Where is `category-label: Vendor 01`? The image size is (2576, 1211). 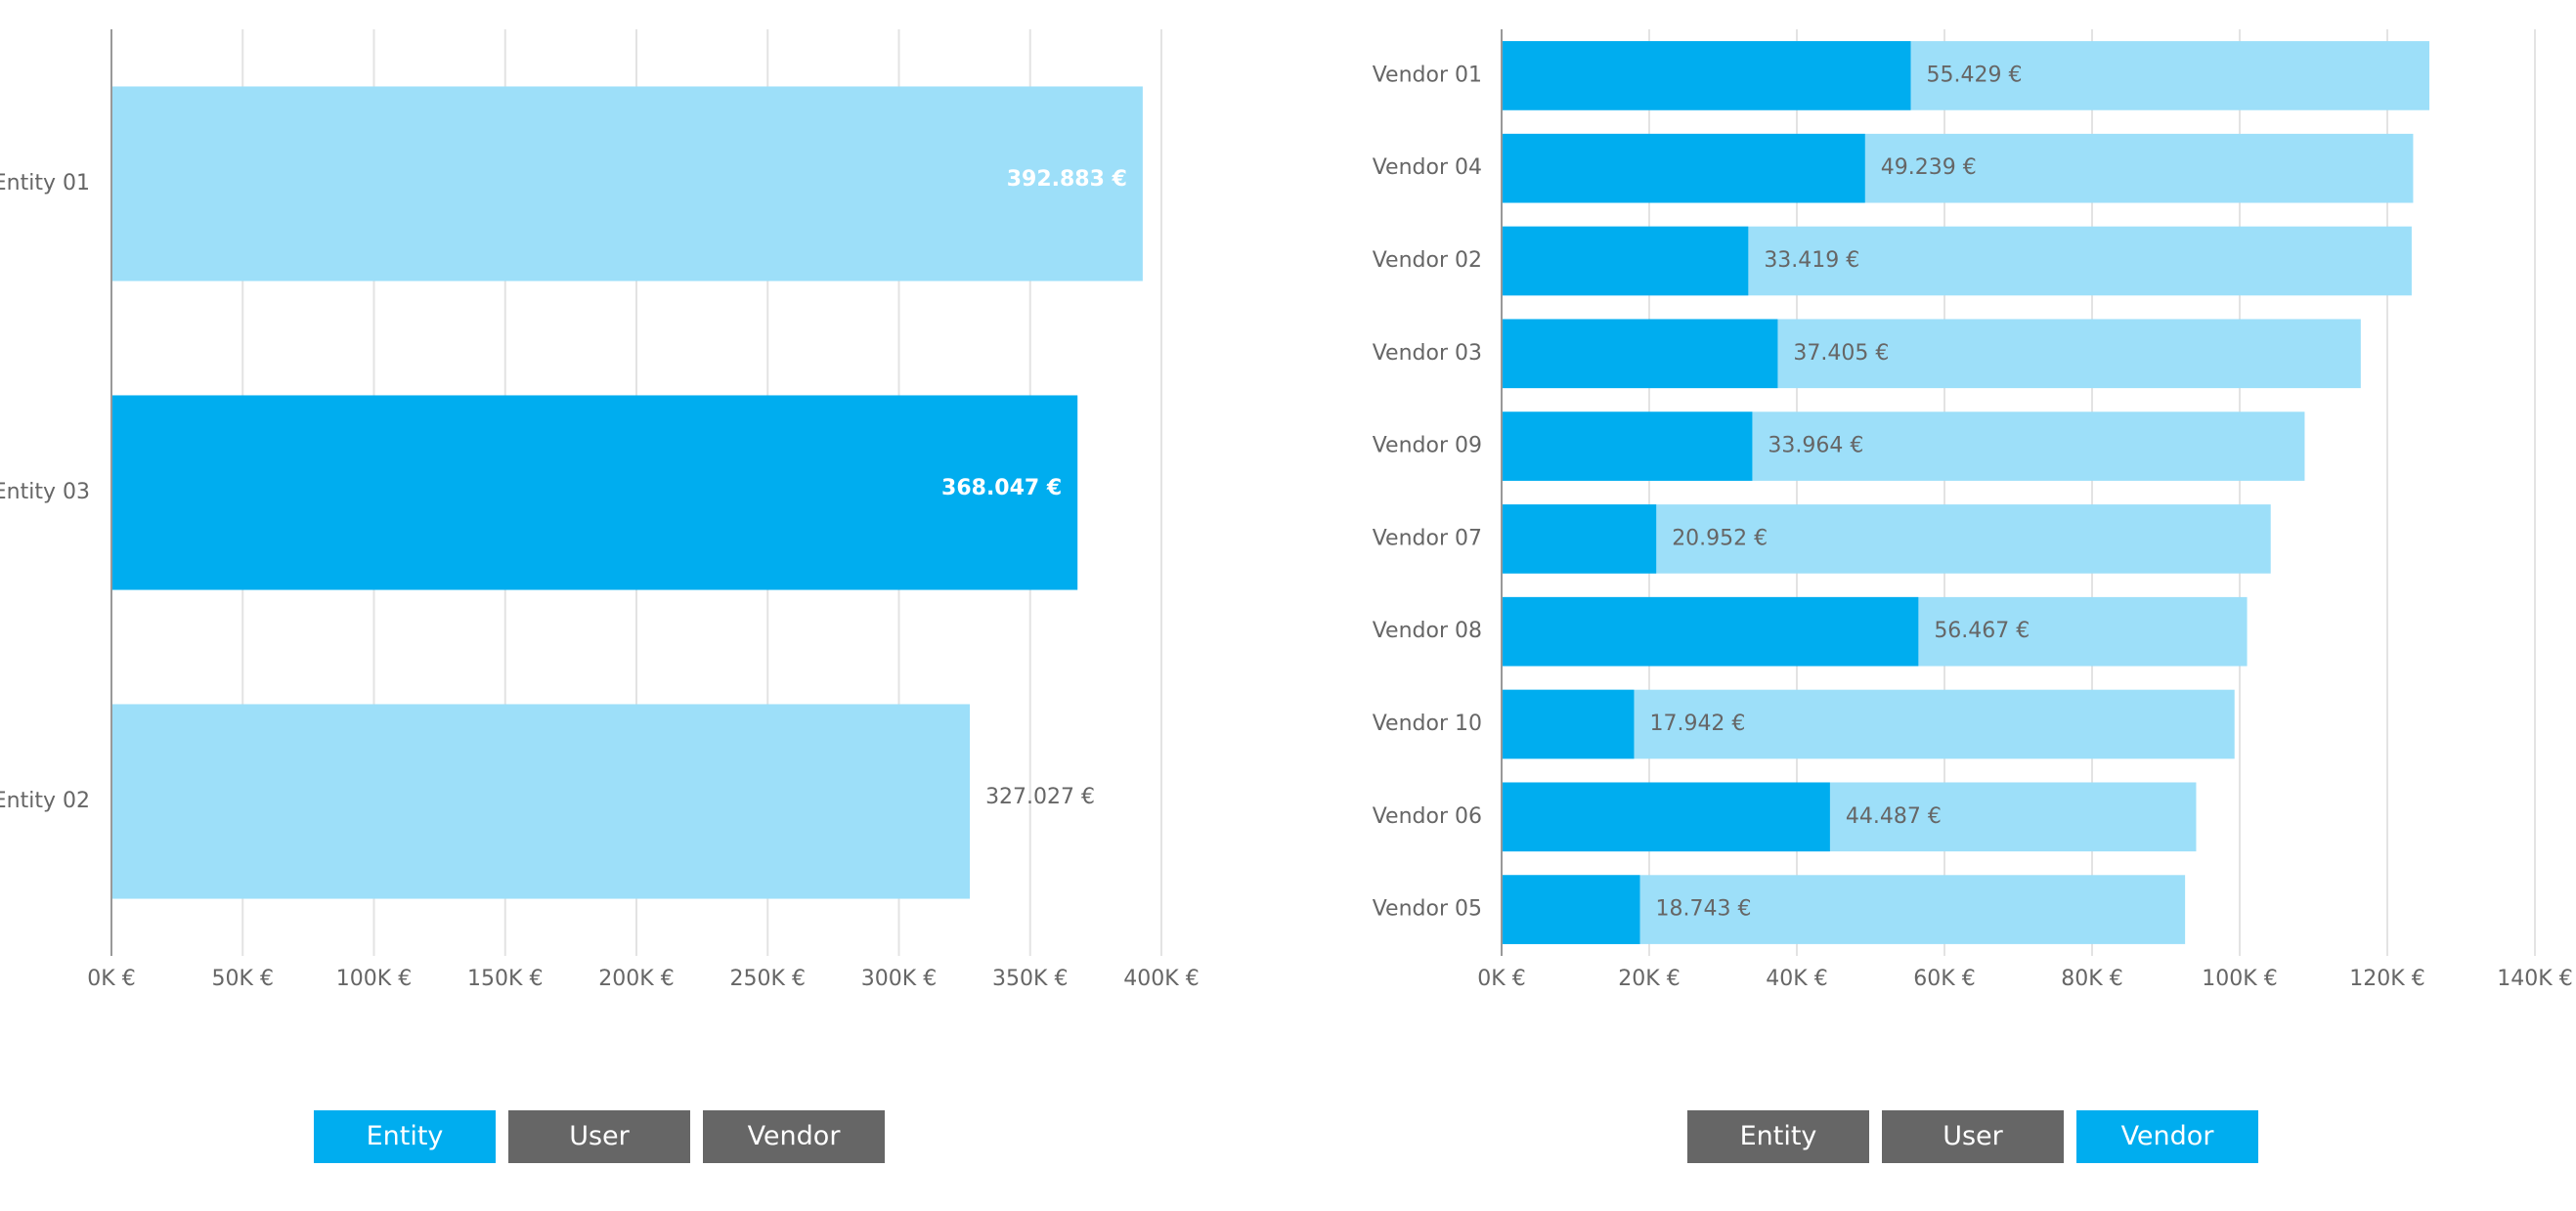 category-label: Vendor 01 is located at coordinates (1427, 75).